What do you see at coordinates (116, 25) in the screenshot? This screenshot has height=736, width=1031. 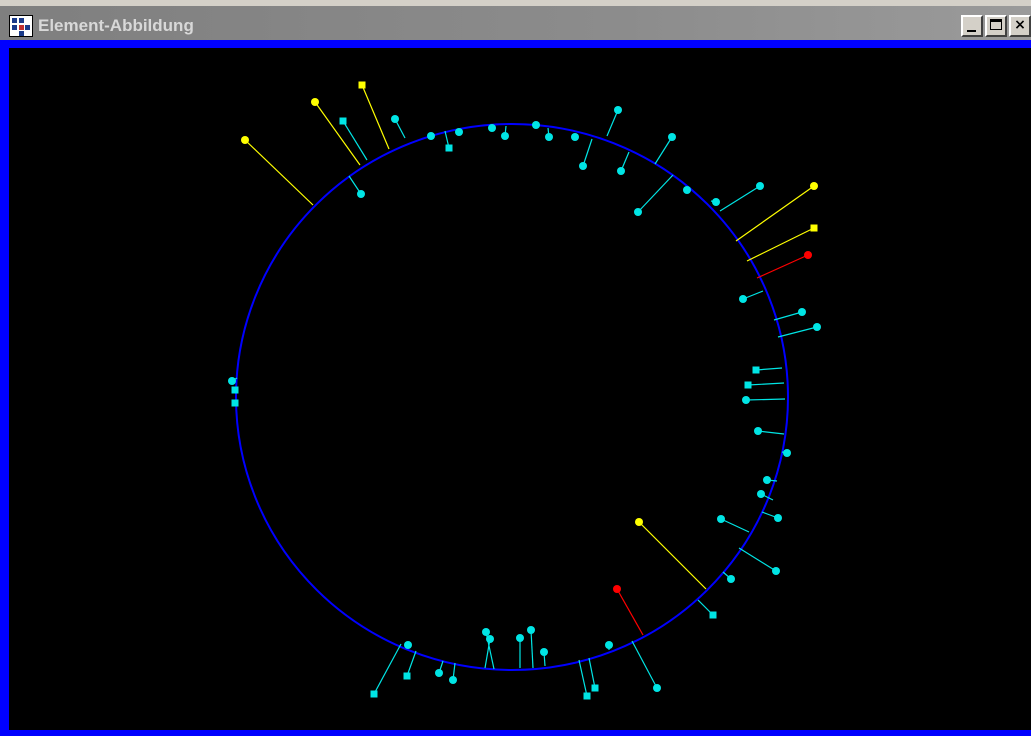 I see `window-title: Element-Abbildung` at bounding box center [116, 25].